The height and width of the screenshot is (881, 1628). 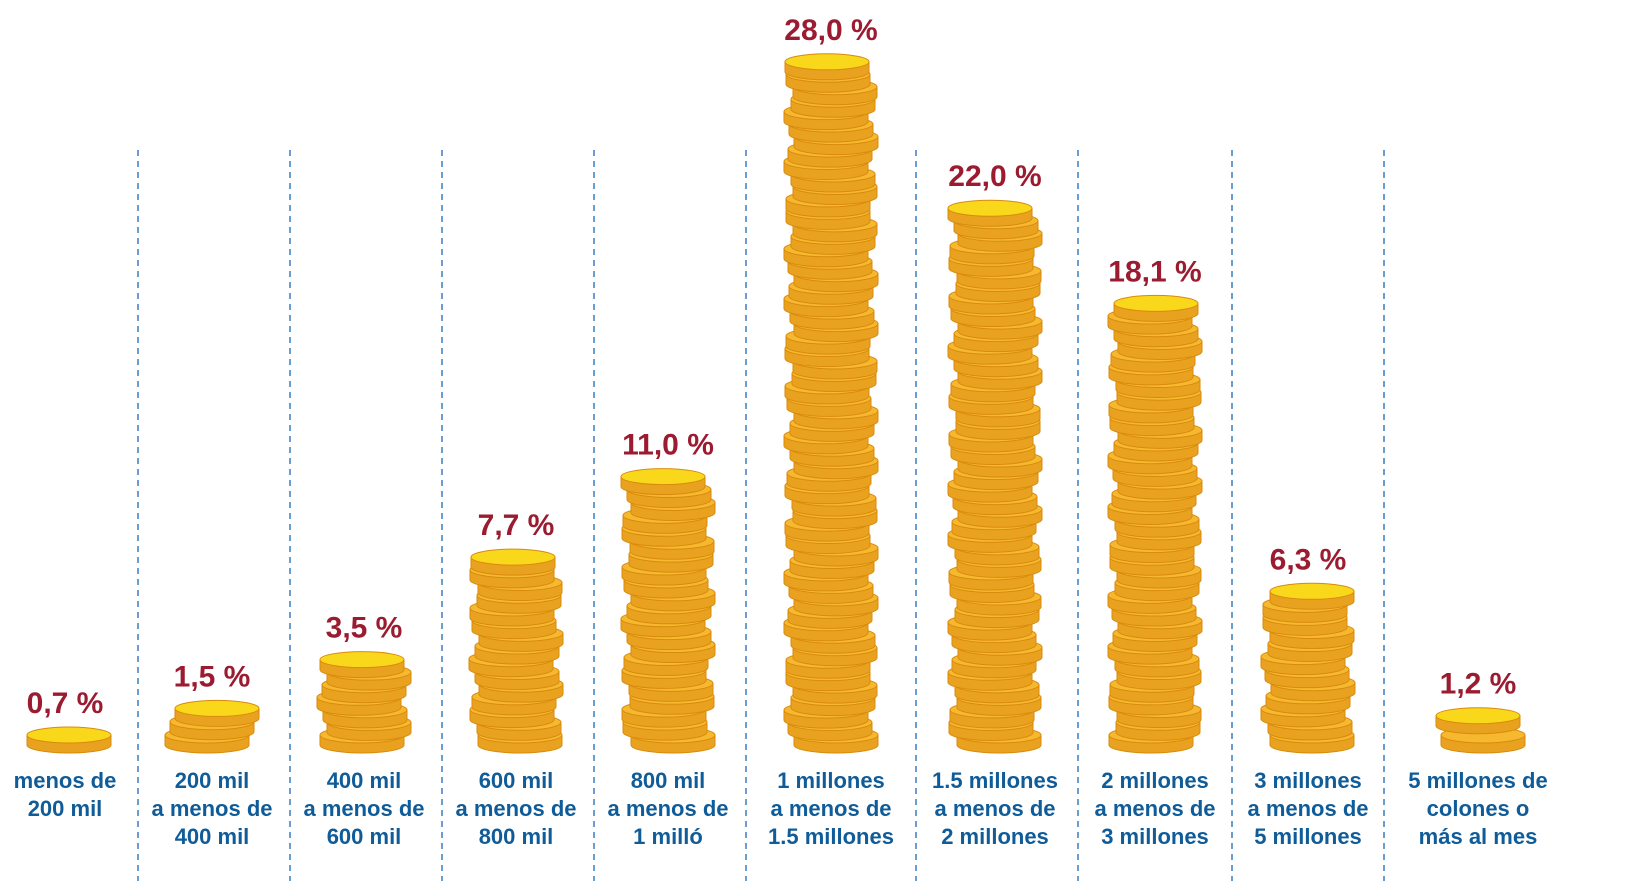 What do you see at coordinates (831, 808) in the screenshot?
I see `x-tick-label: 1 millones a menos de 1.5 millones` at bounding box center [831, 808].